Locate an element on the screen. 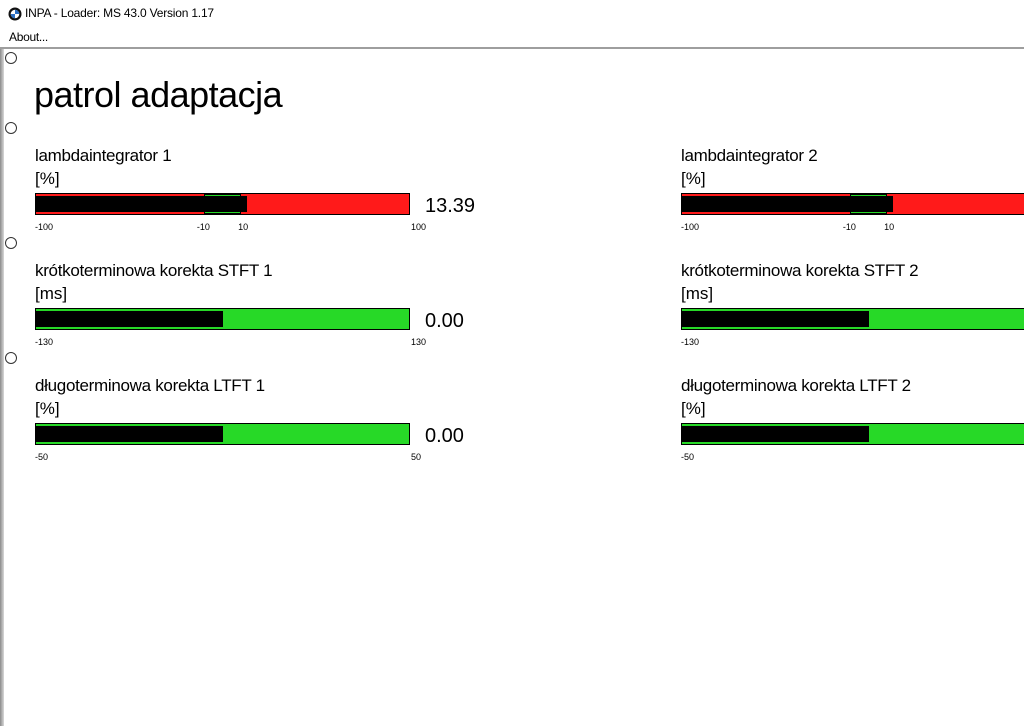 This screenshot has height=726, width=1024. gauge-tick-min-4: -130 is located at coordinates (690, 342).